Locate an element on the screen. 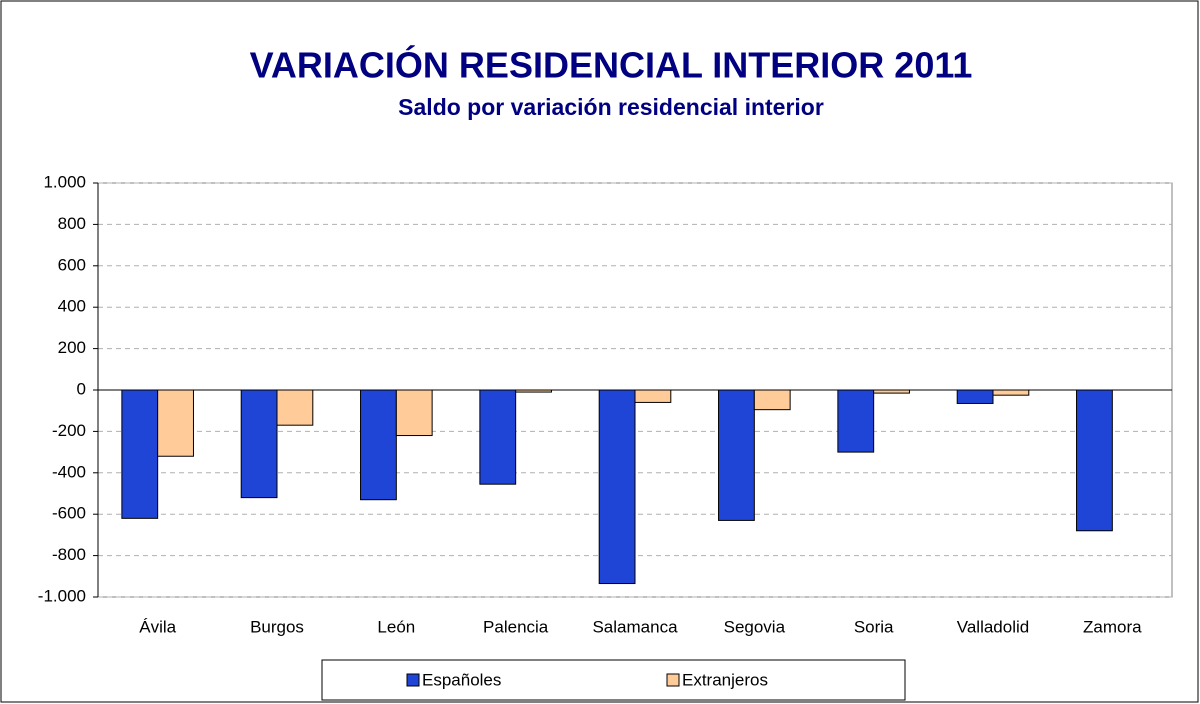 This screenshot has height=704, width=1200. x-tick-label: Zamora is located at coordinates (1112, 626).